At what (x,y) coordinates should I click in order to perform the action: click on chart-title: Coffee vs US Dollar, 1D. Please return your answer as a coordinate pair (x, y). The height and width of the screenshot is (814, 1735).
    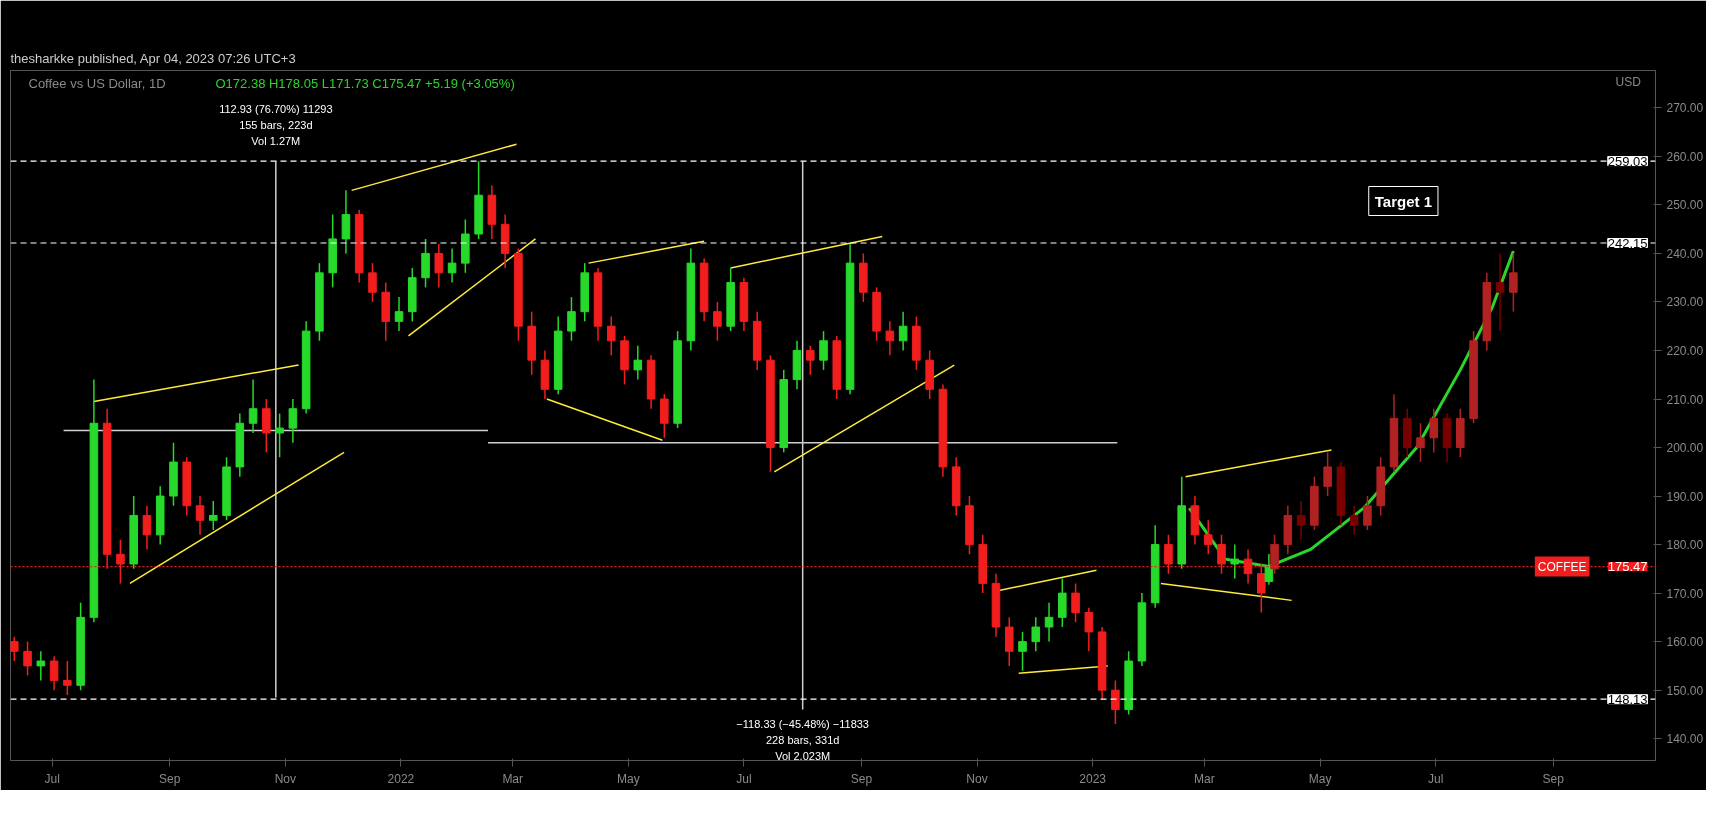
    Looking at the image, I should click on (97, 83).